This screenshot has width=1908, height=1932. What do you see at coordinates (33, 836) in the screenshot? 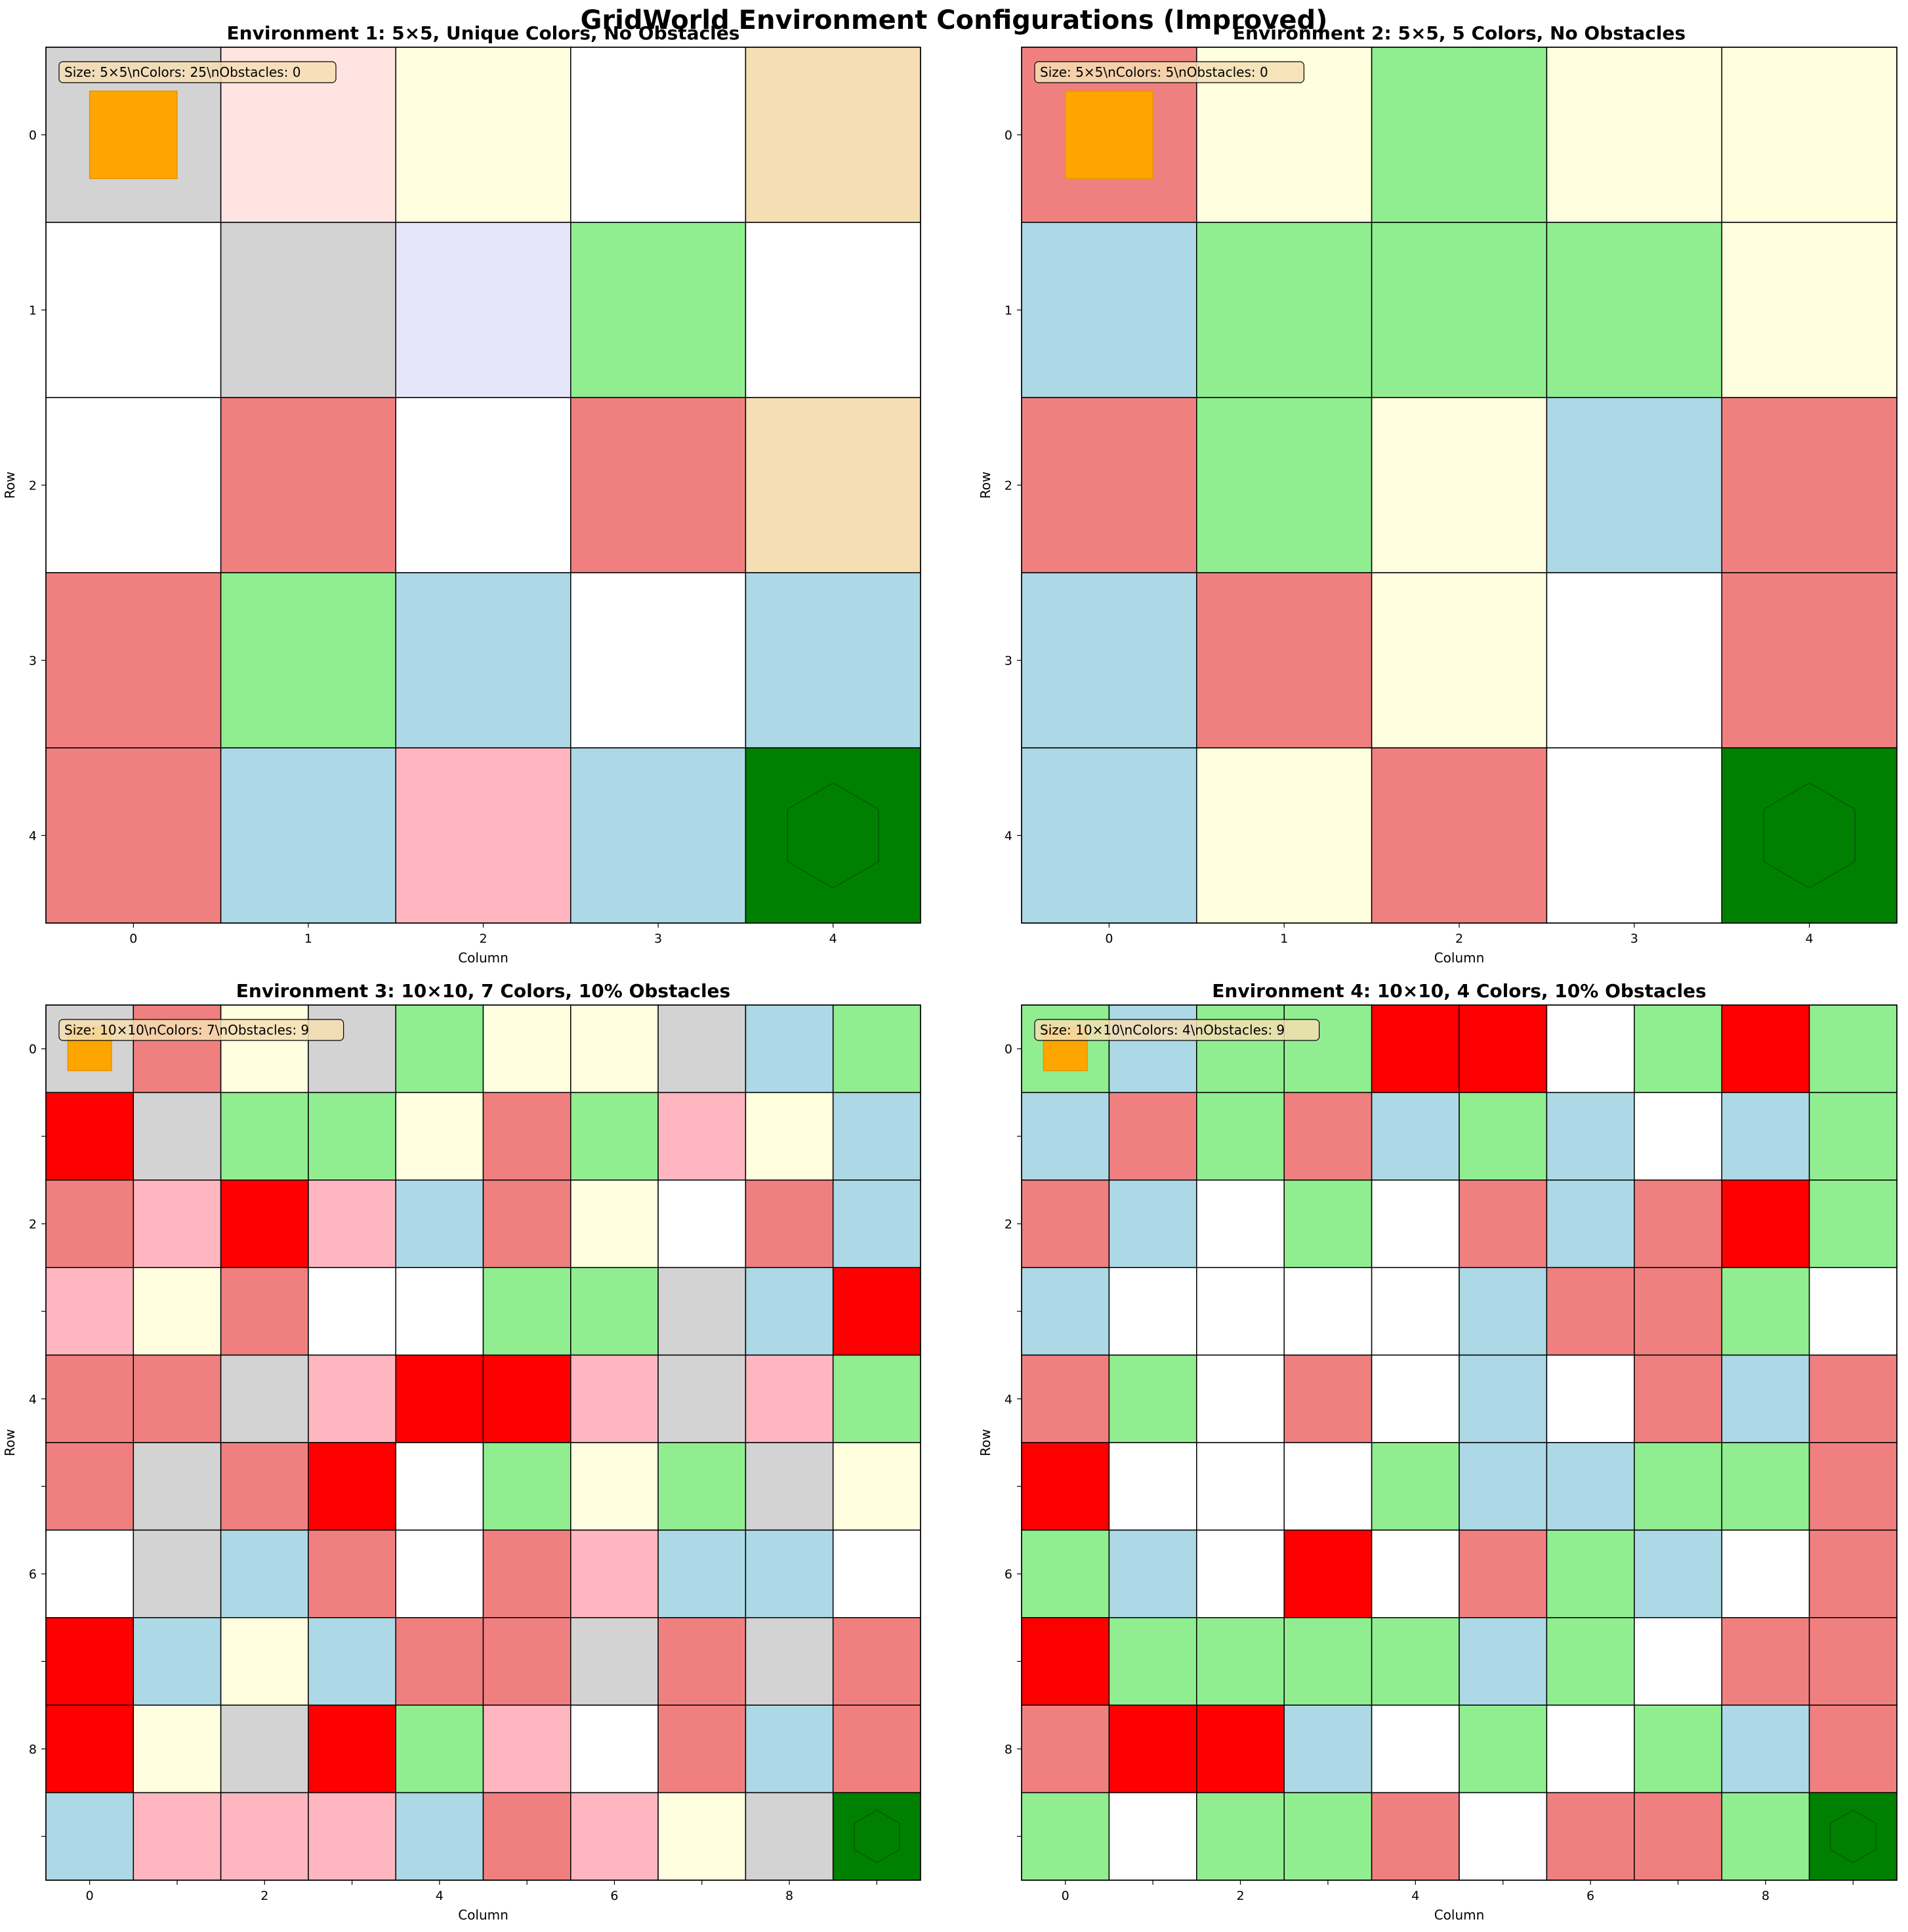
I see `y-tick-label: 4` at bounding box center [33, 836].